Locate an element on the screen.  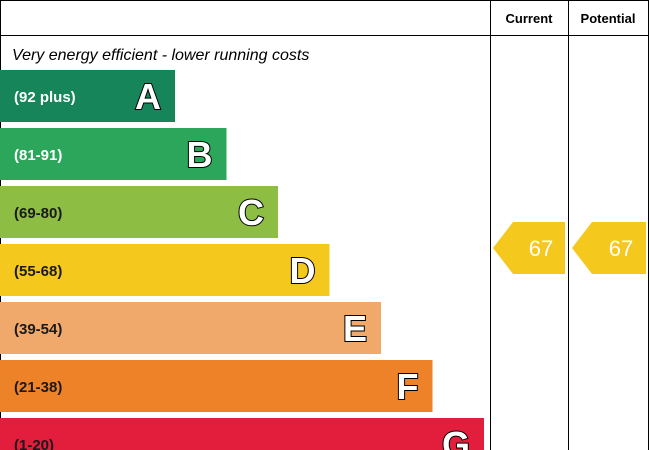
band-letter: F is located at coordinates (408, 386).